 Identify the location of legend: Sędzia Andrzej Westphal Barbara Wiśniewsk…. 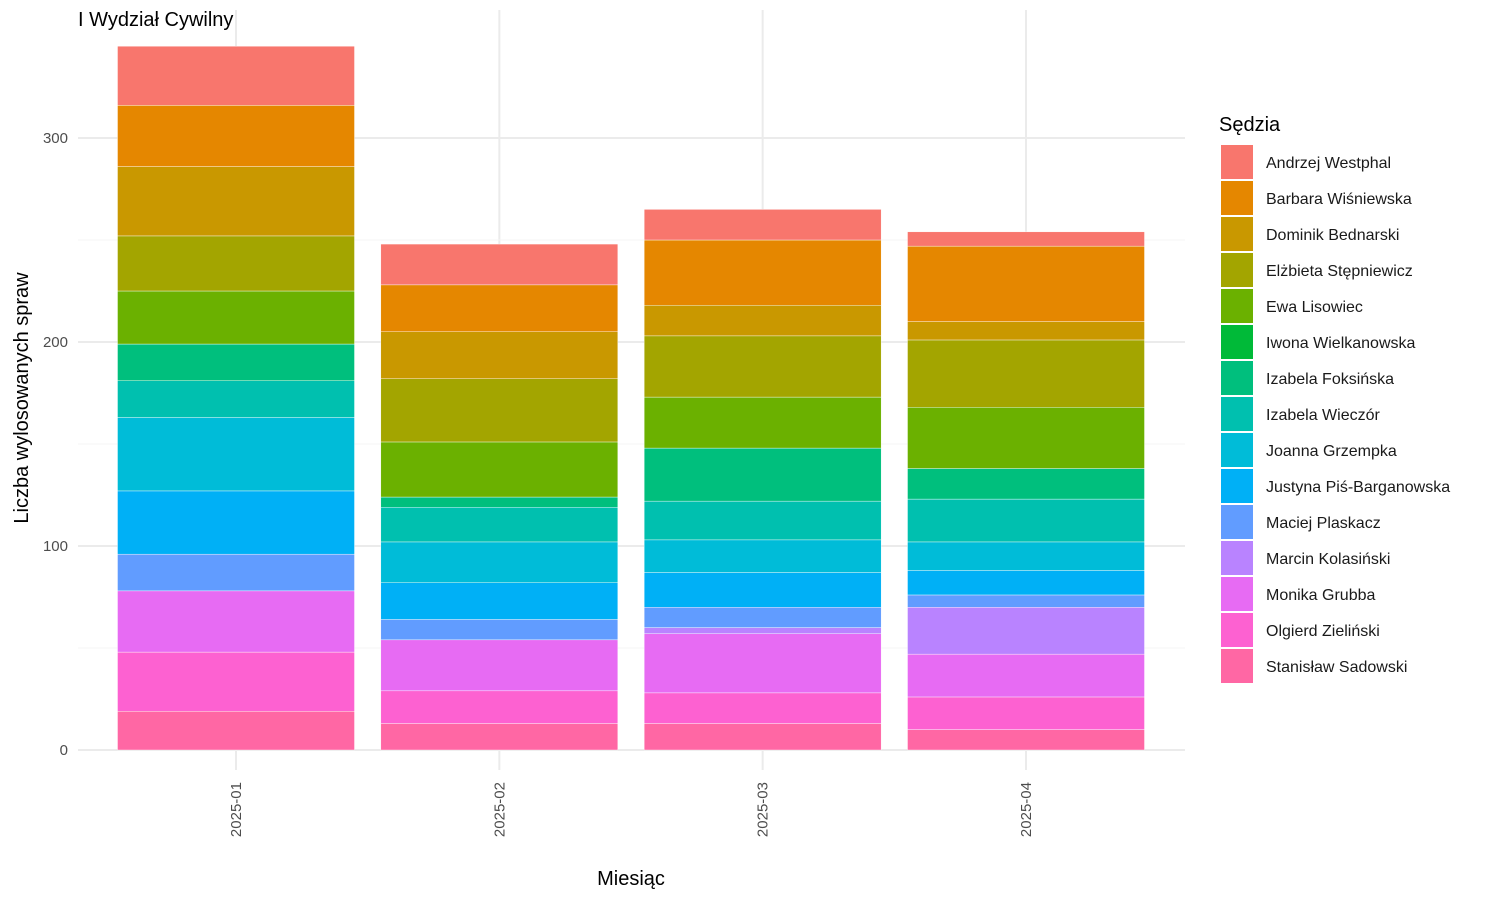
(1334, 398).